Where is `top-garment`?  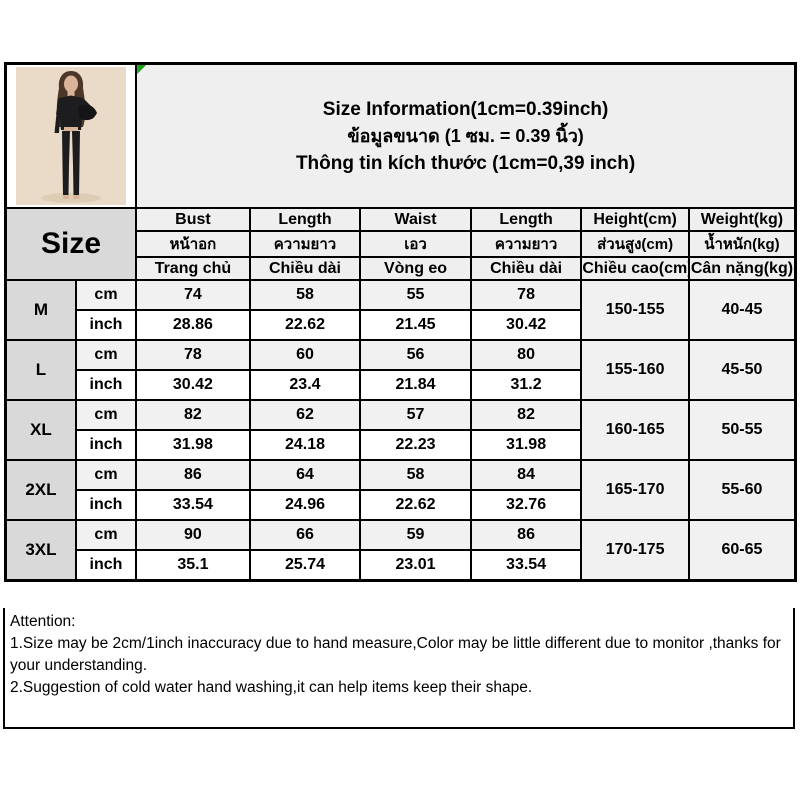
top-garment is located at coordinates (71, 112).